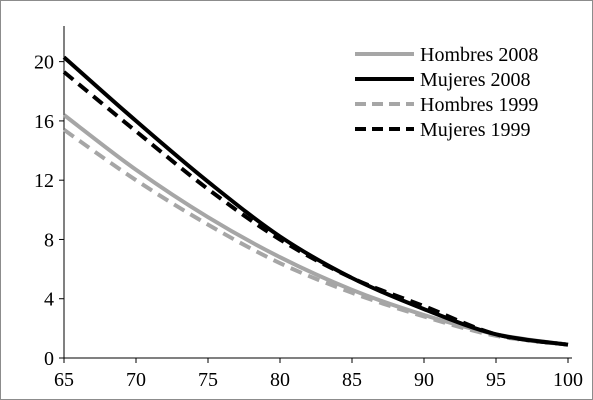 This screenshot has height=400, width=593. Describe the element at coordinates (44, 122) in the screenshot. I see `y-tick-label: 16` at that location.